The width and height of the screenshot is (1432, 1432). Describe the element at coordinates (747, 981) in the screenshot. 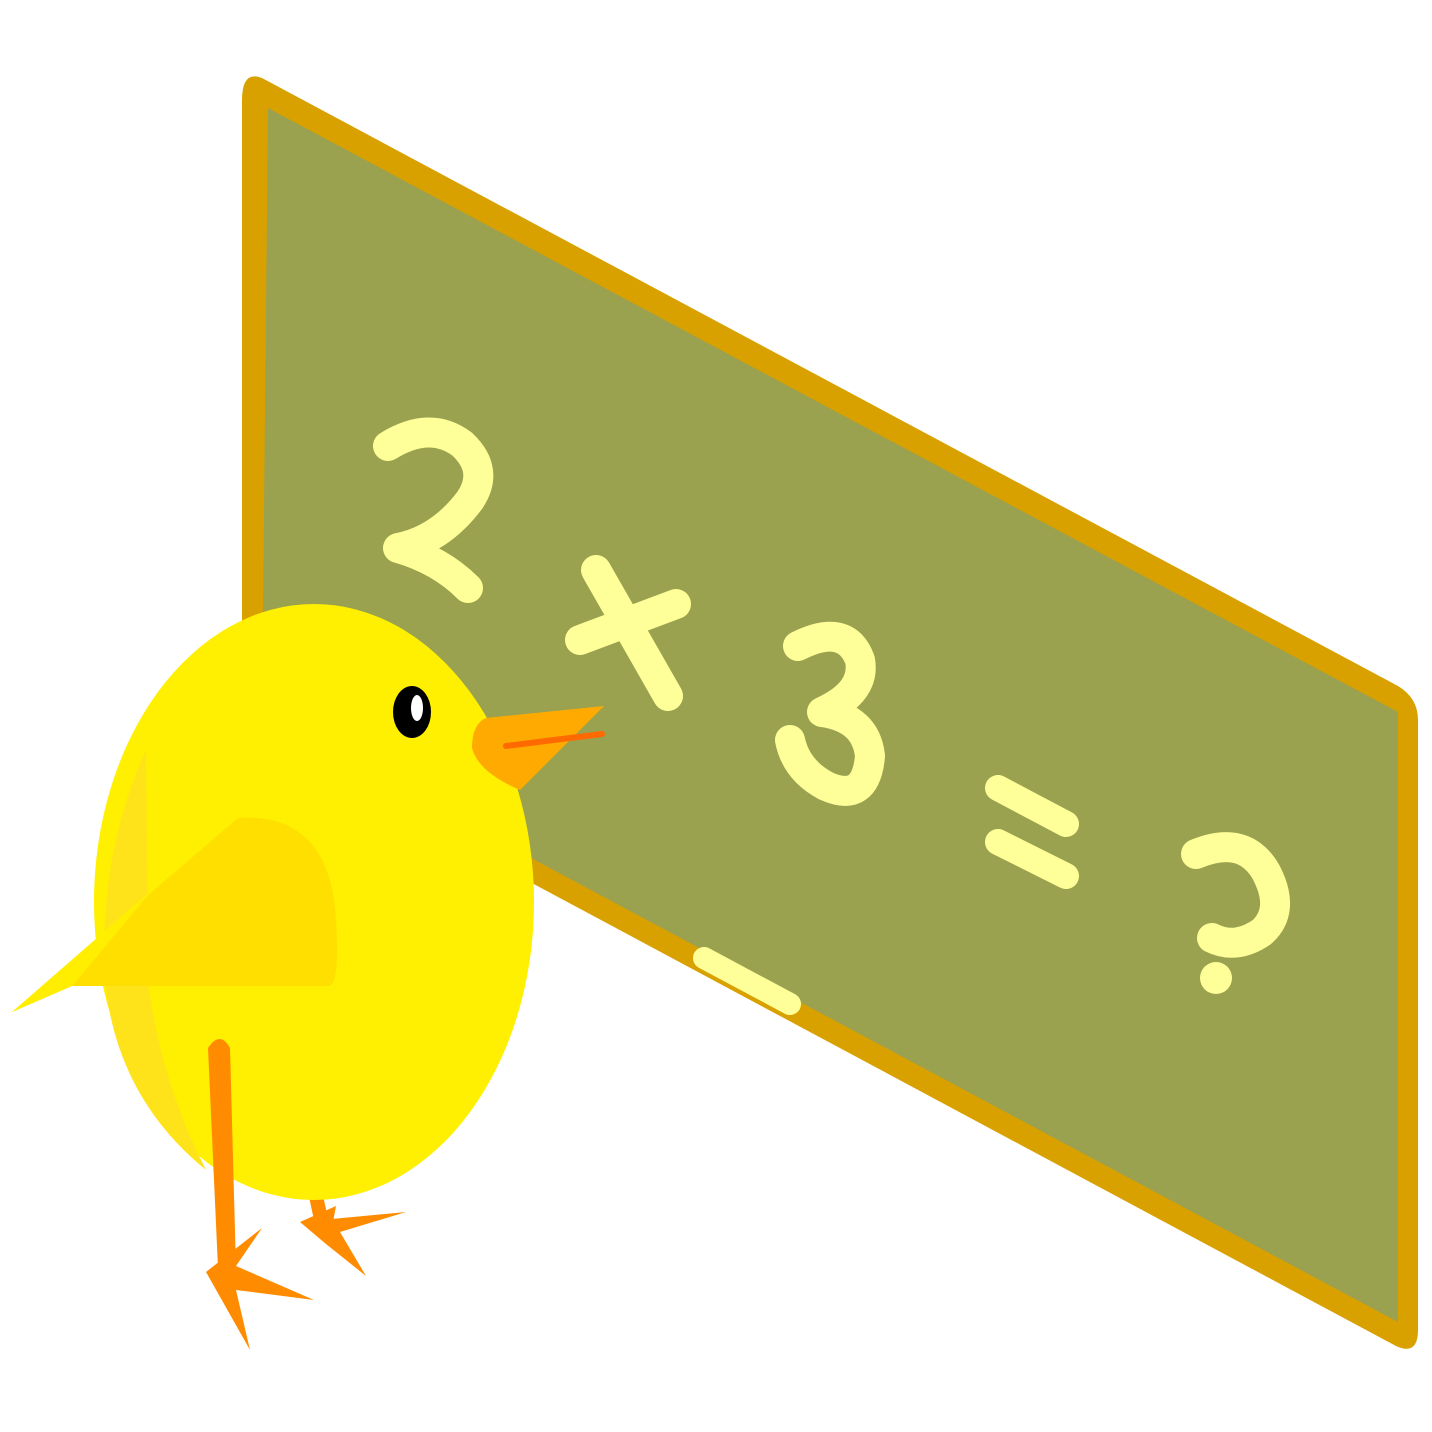

I see `chalk-icon` at that location.